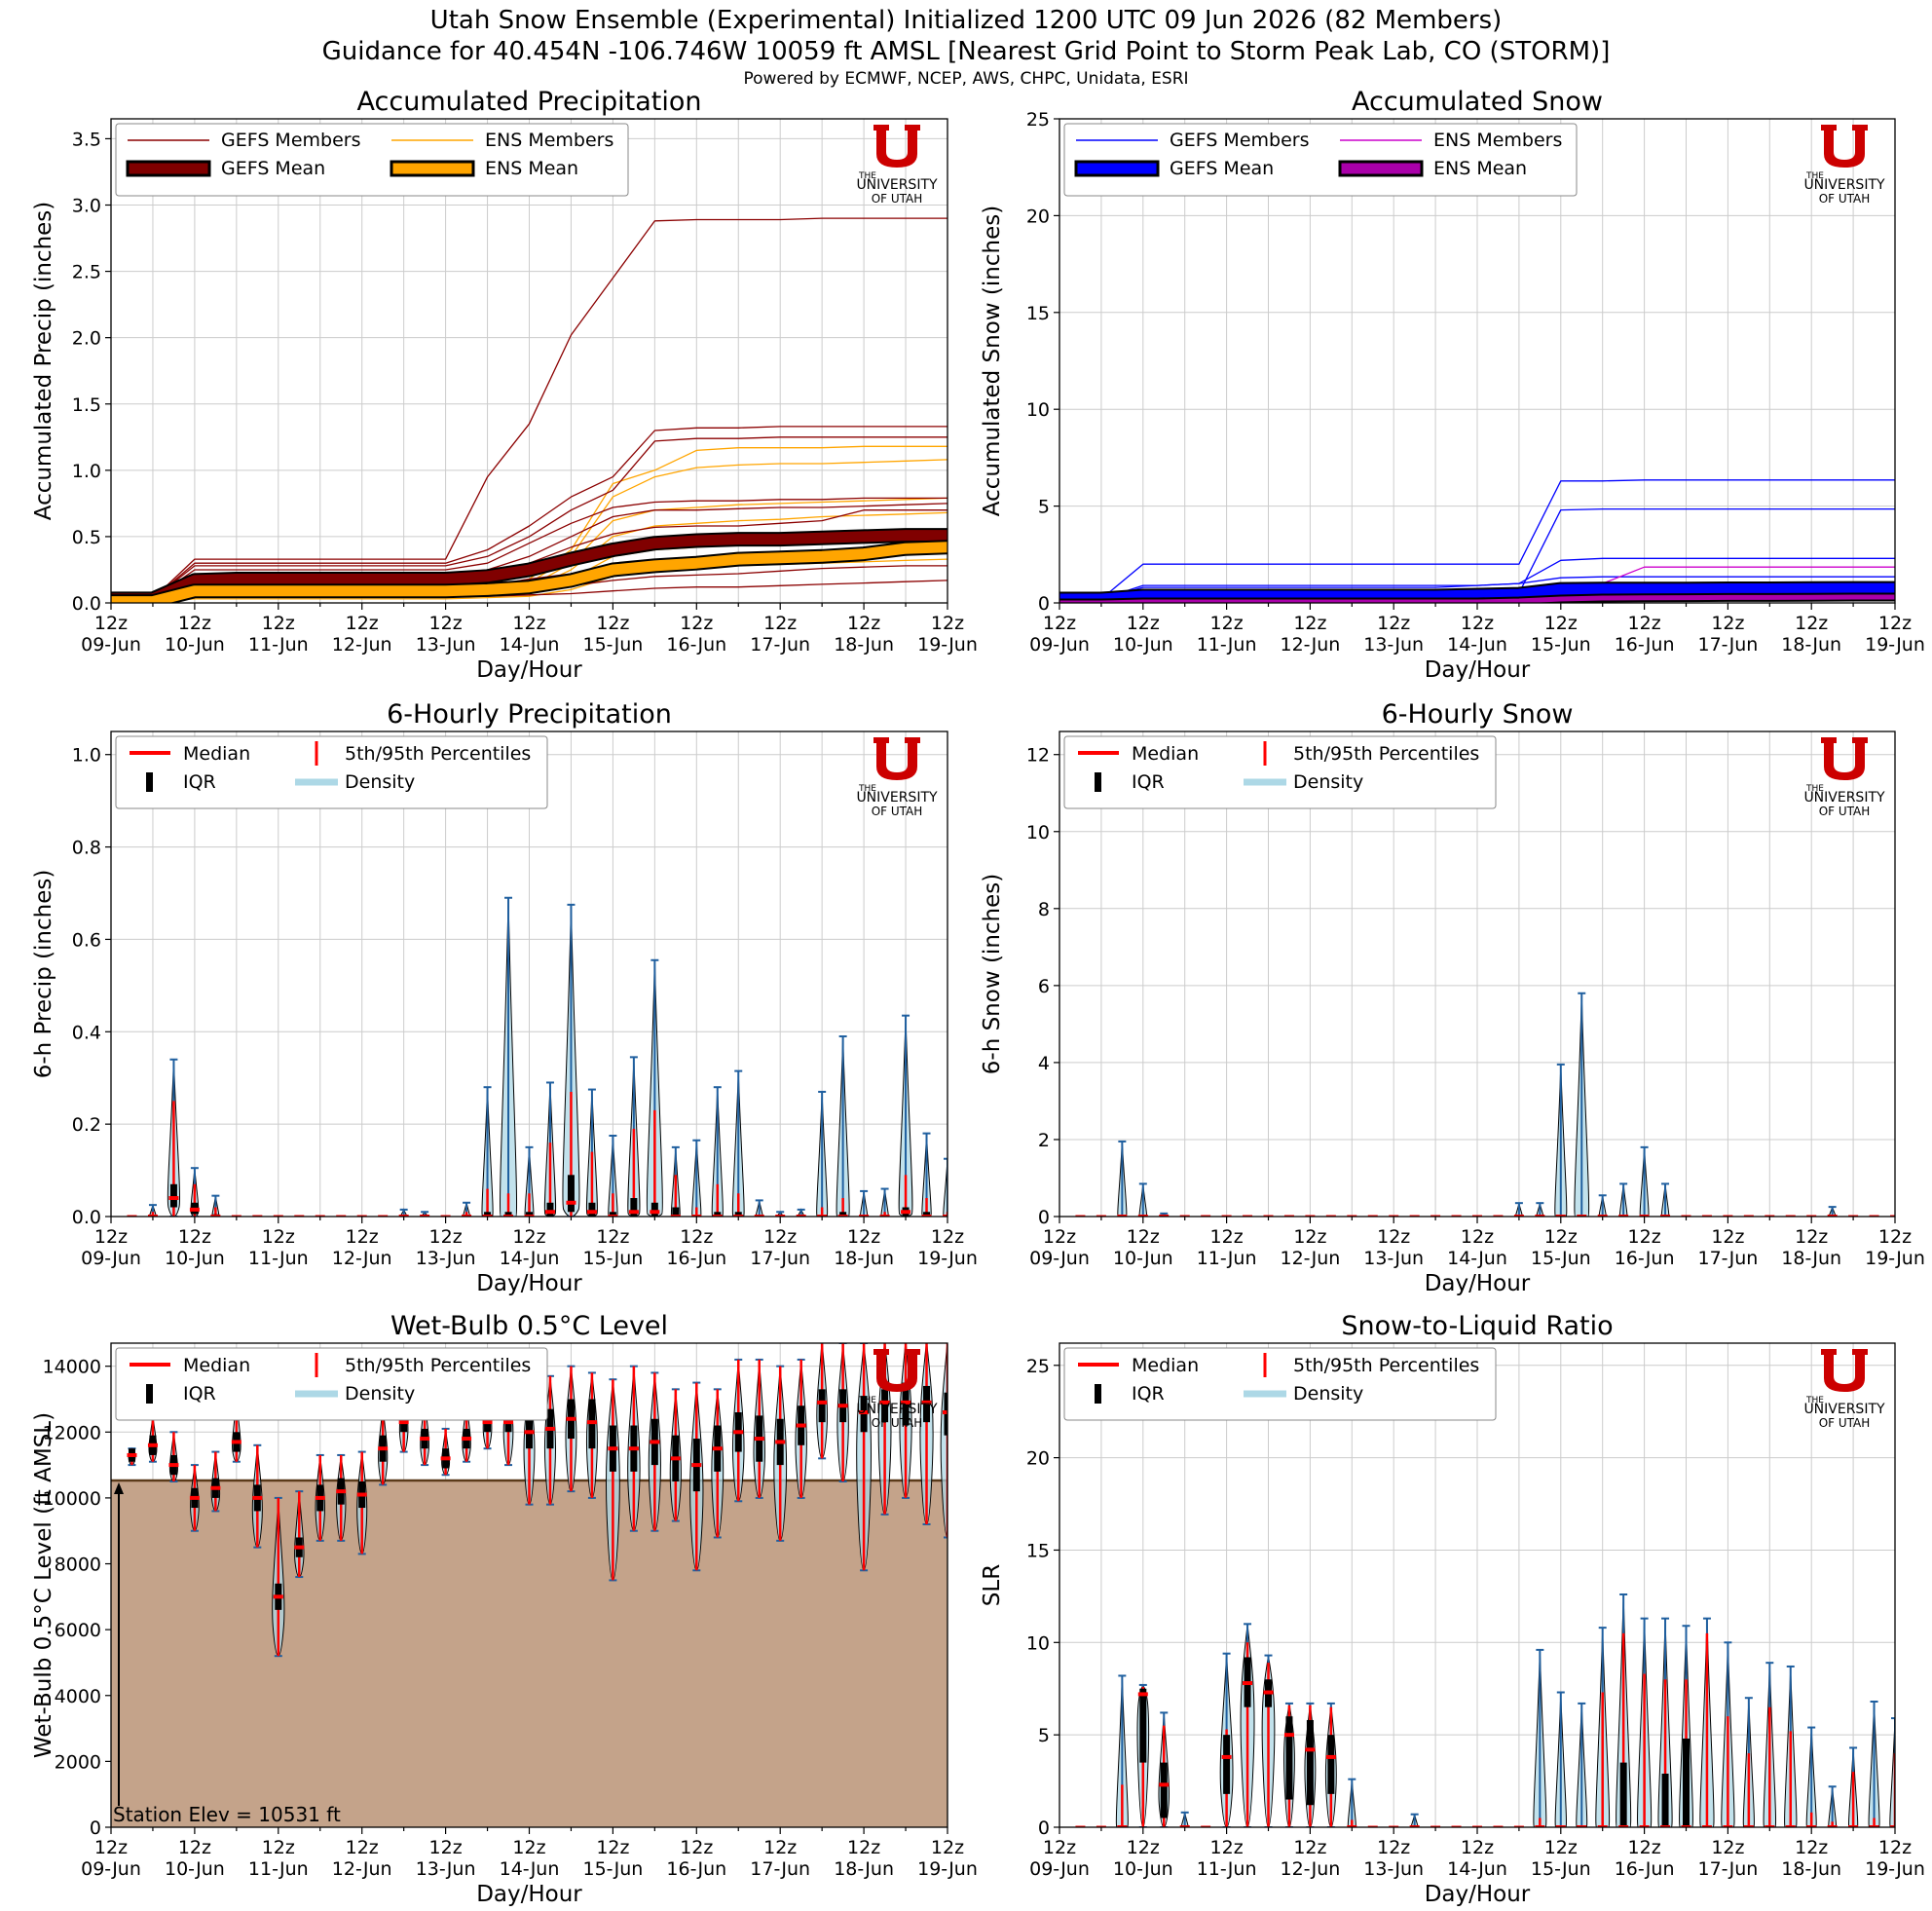 Image resolution: width=1932 pixels, height=1911 pixels. Describe the element at coordinates (529, 102) in the screenshot. I see `panel-title: Accumulated Precipitation` at that location.